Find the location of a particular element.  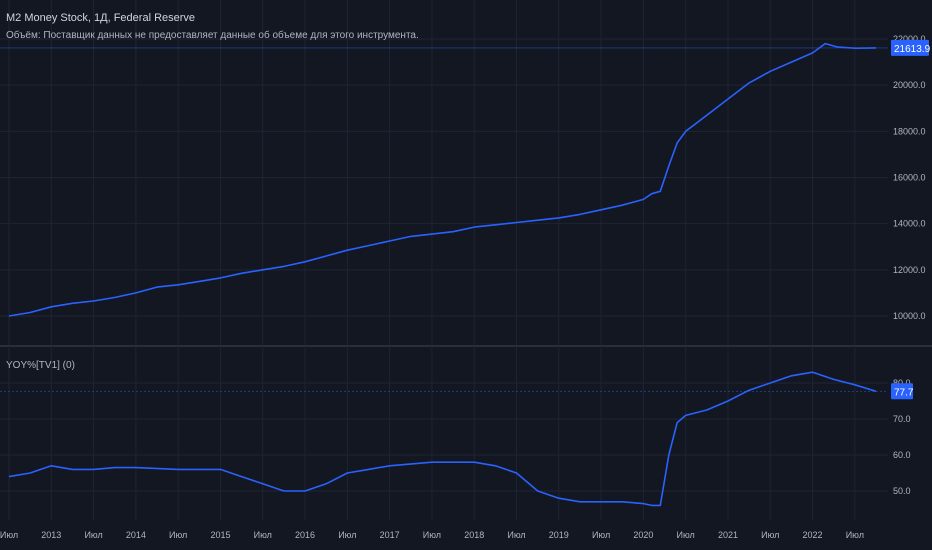

price-y-tick-label: 20000.0 is located at coordinates (909, 85).